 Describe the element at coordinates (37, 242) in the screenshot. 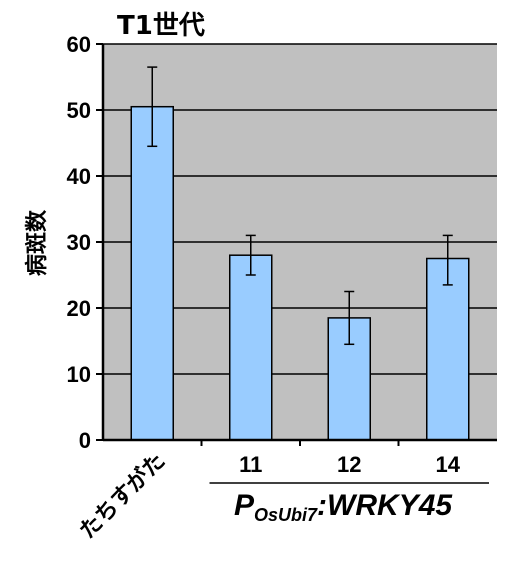

I see `y-axis-label: 病斑数` at that location.